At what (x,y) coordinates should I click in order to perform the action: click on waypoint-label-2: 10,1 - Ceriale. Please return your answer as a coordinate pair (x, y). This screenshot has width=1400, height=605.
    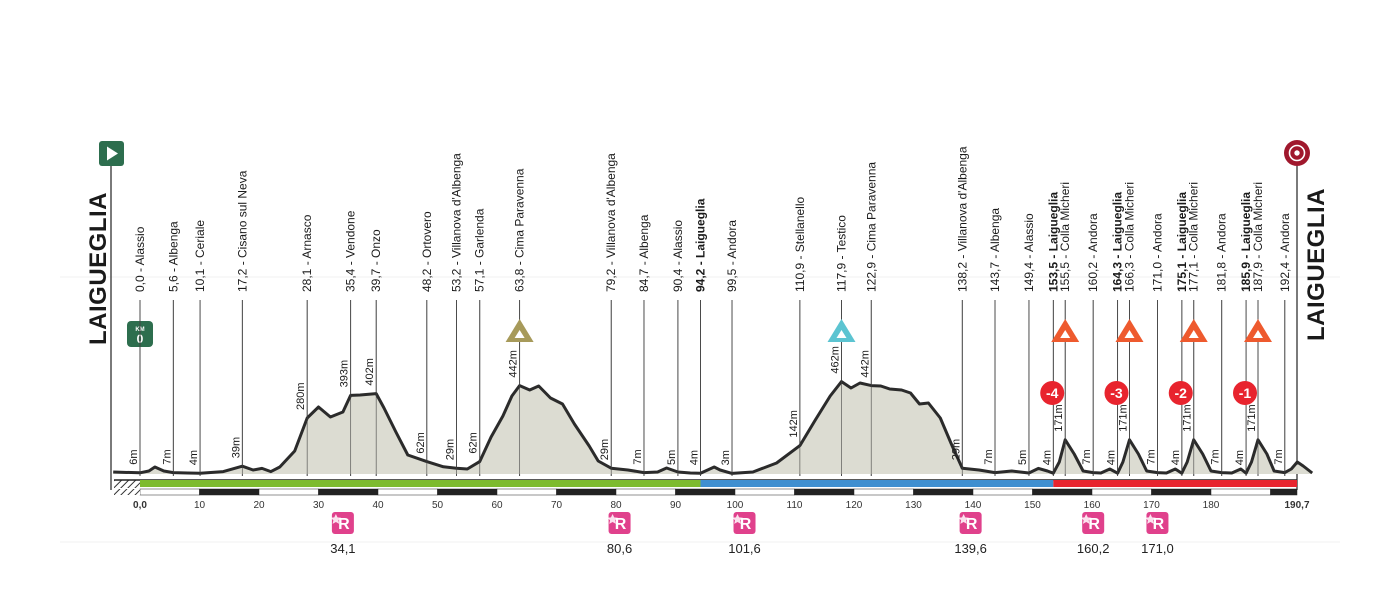
    Looking at the image, I should click on (200, 256).